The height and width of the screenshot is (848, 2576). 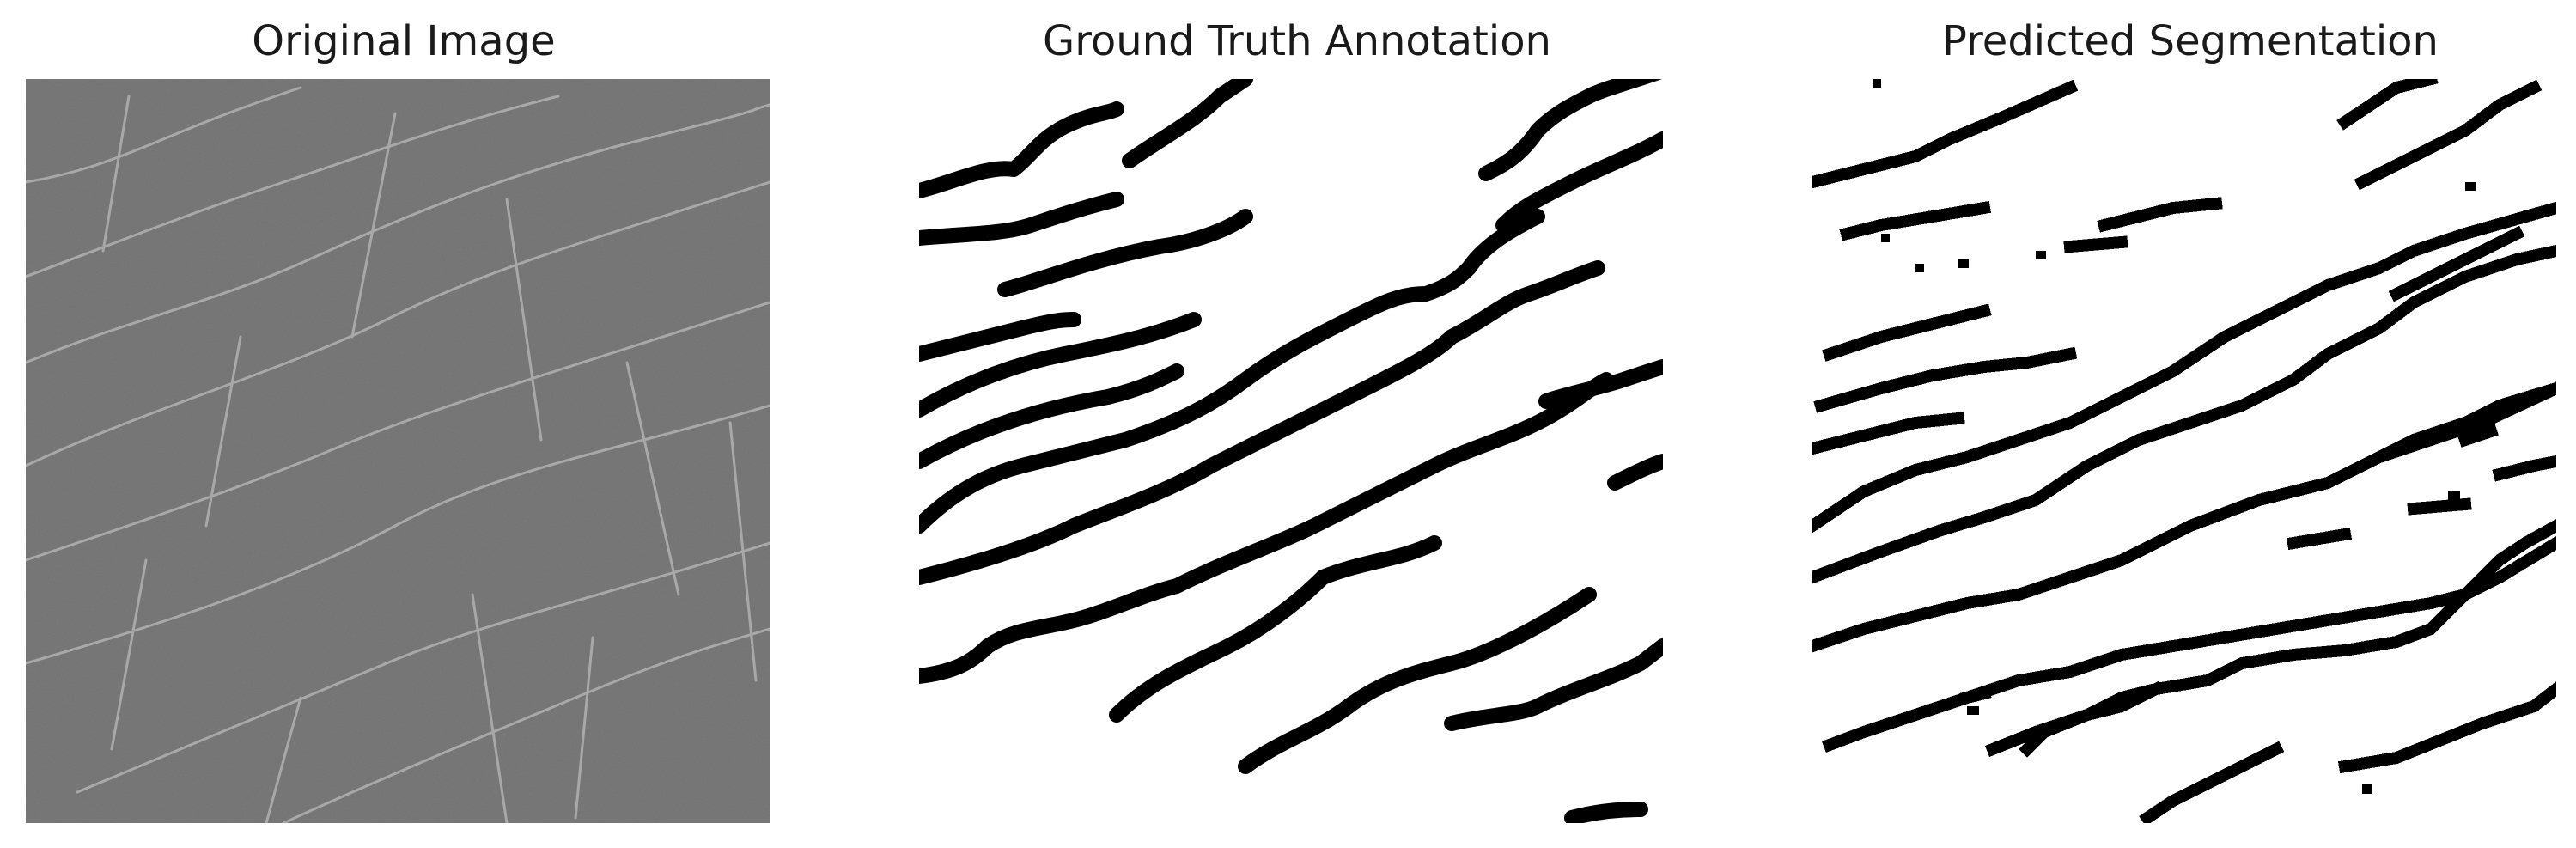 I want to click on panel-title-prediction: Predicted Segmentation, so click(x=2190, y=41).